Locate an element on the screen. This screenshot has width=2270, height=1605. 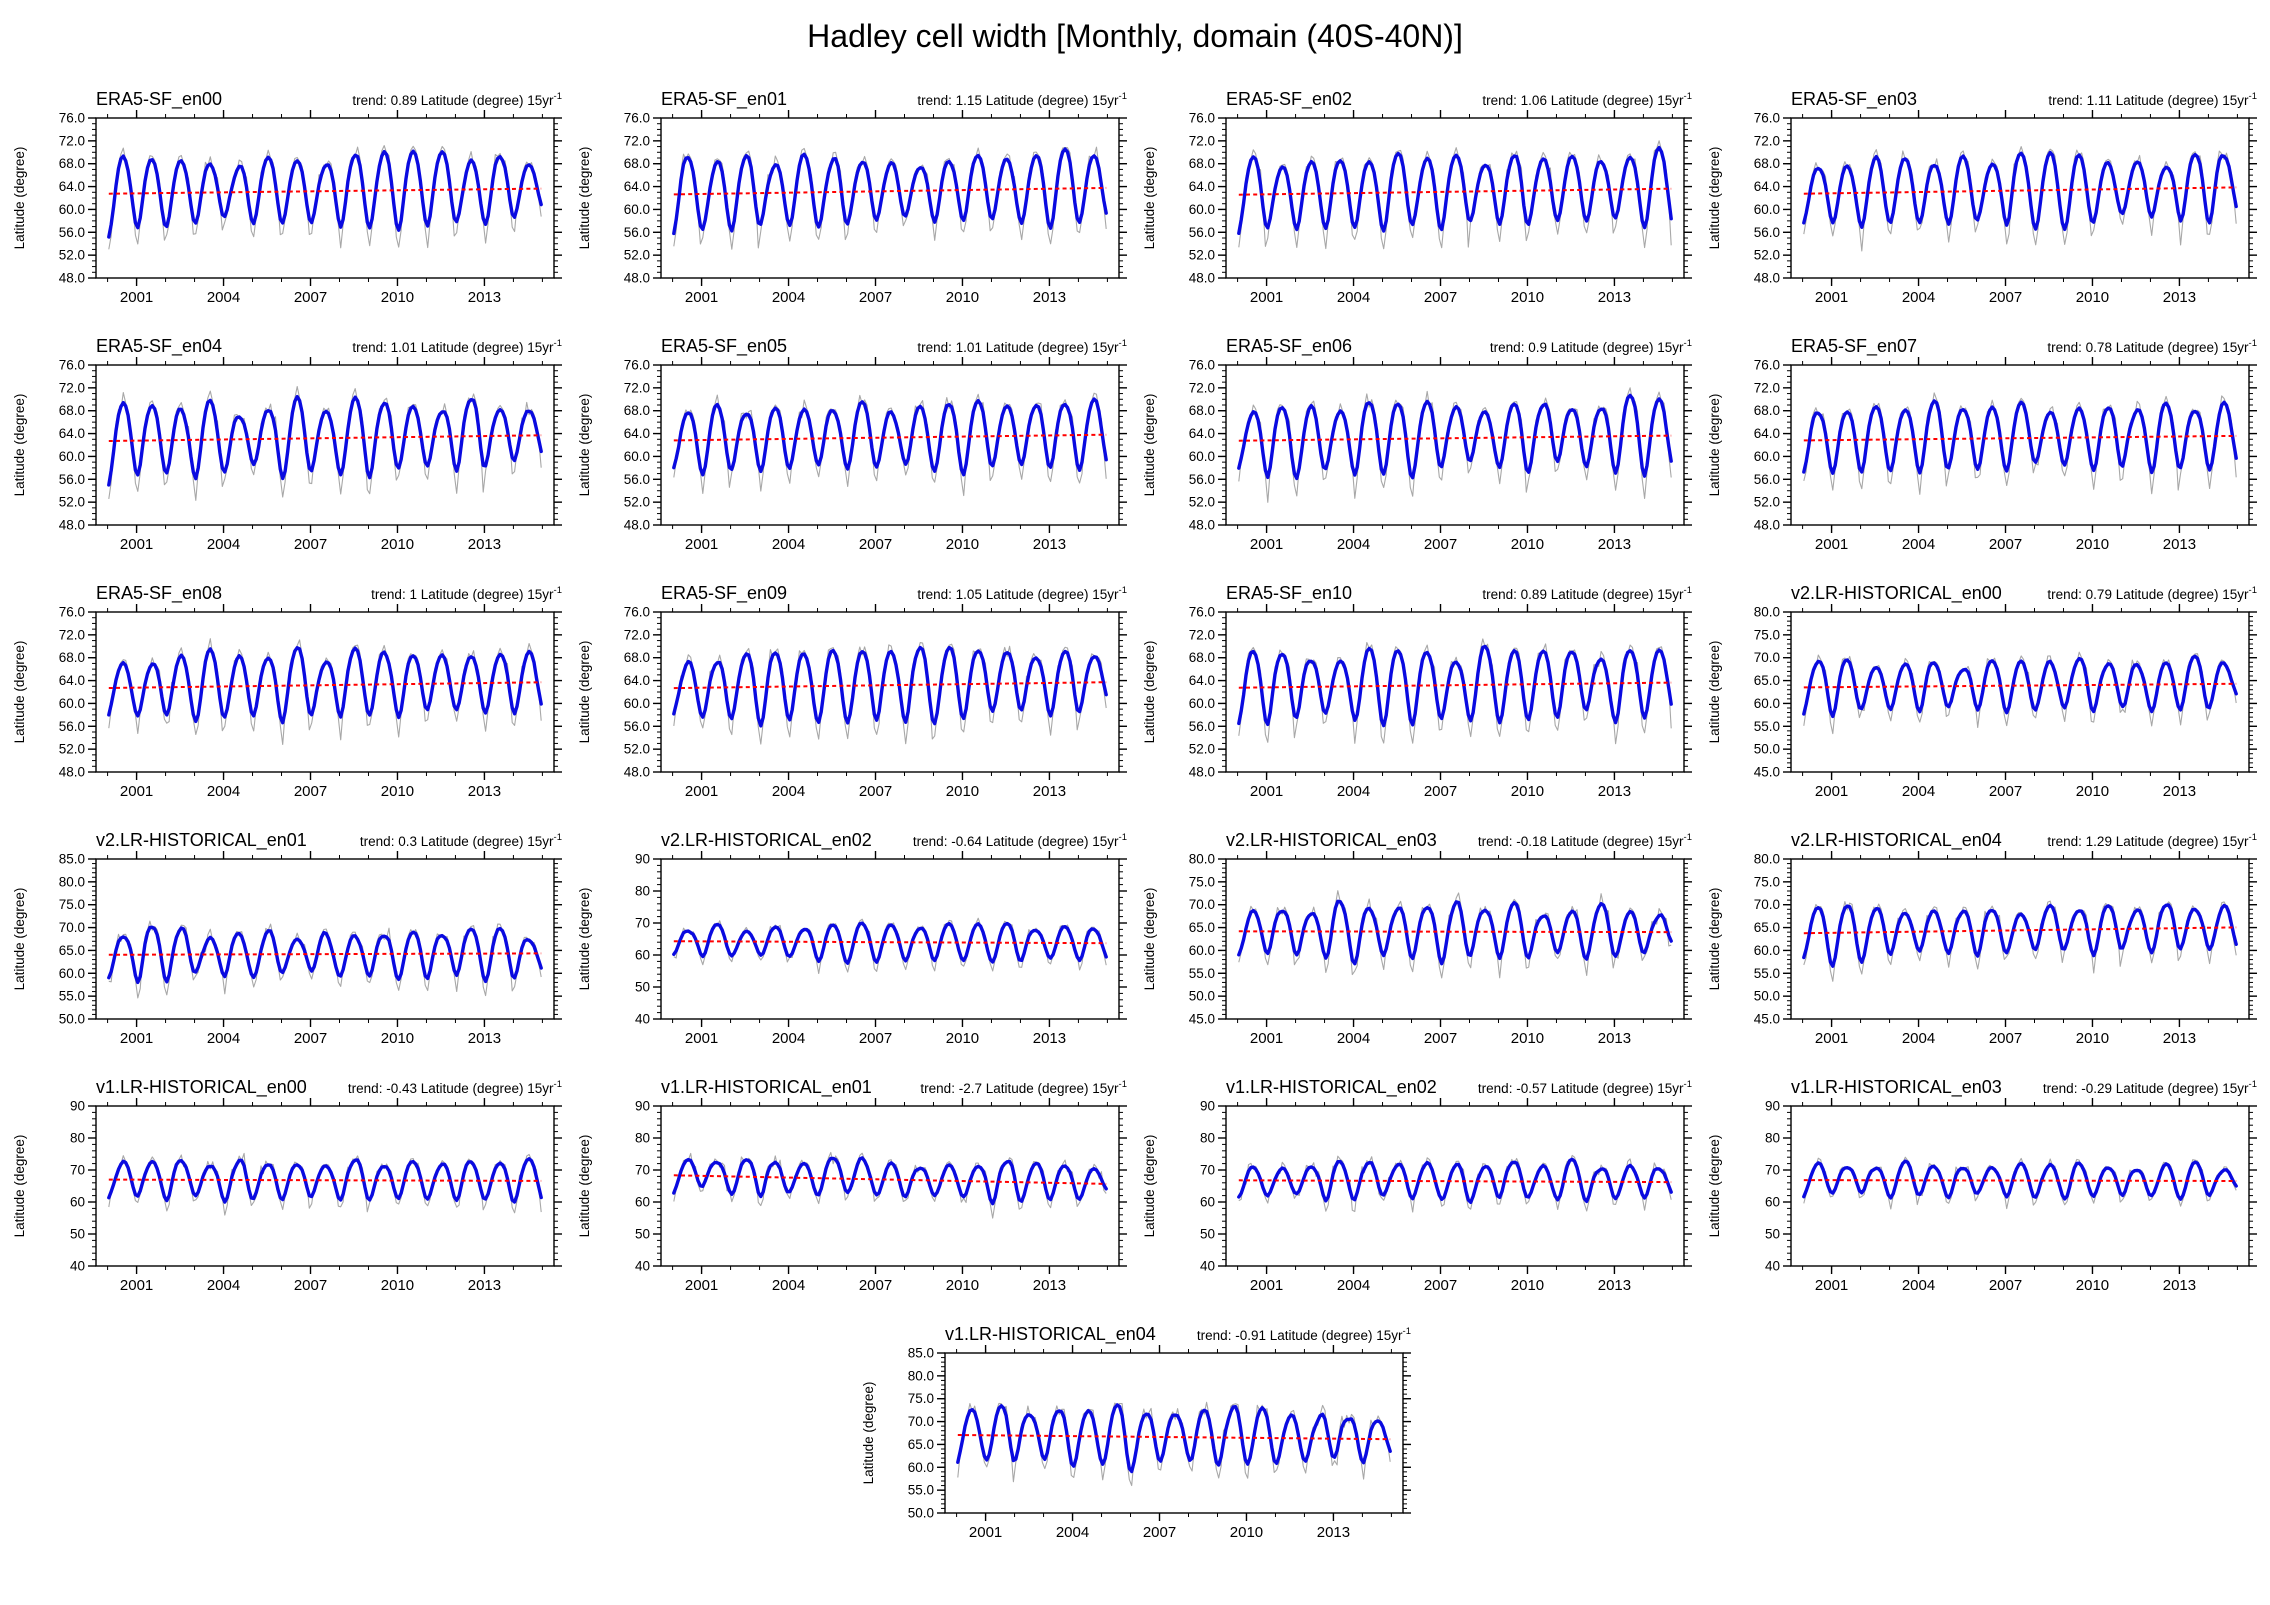
trend-label: trend: 1.06 Latitude (degree) 15yr-1 is located at coordinates (1587, 99).